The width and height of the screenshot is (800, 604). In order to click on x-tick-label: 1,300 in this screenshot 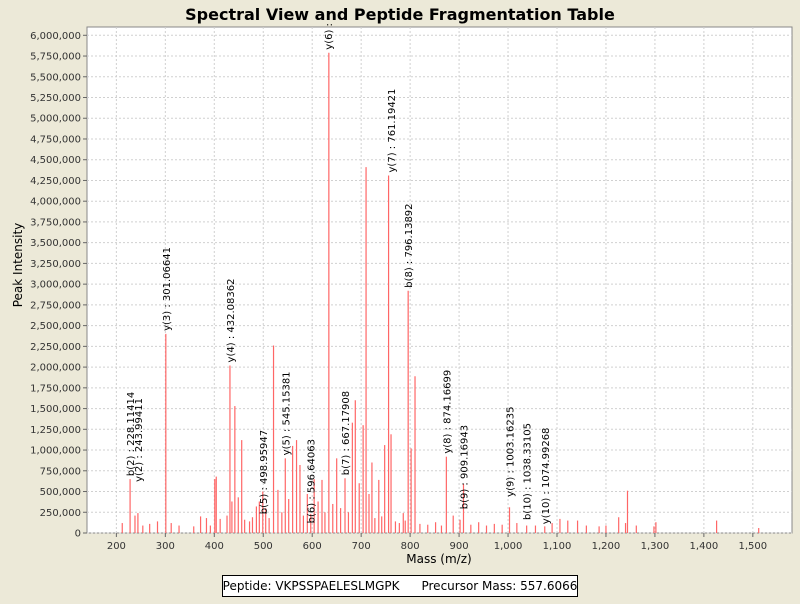, I will do `click(655, 546)`.